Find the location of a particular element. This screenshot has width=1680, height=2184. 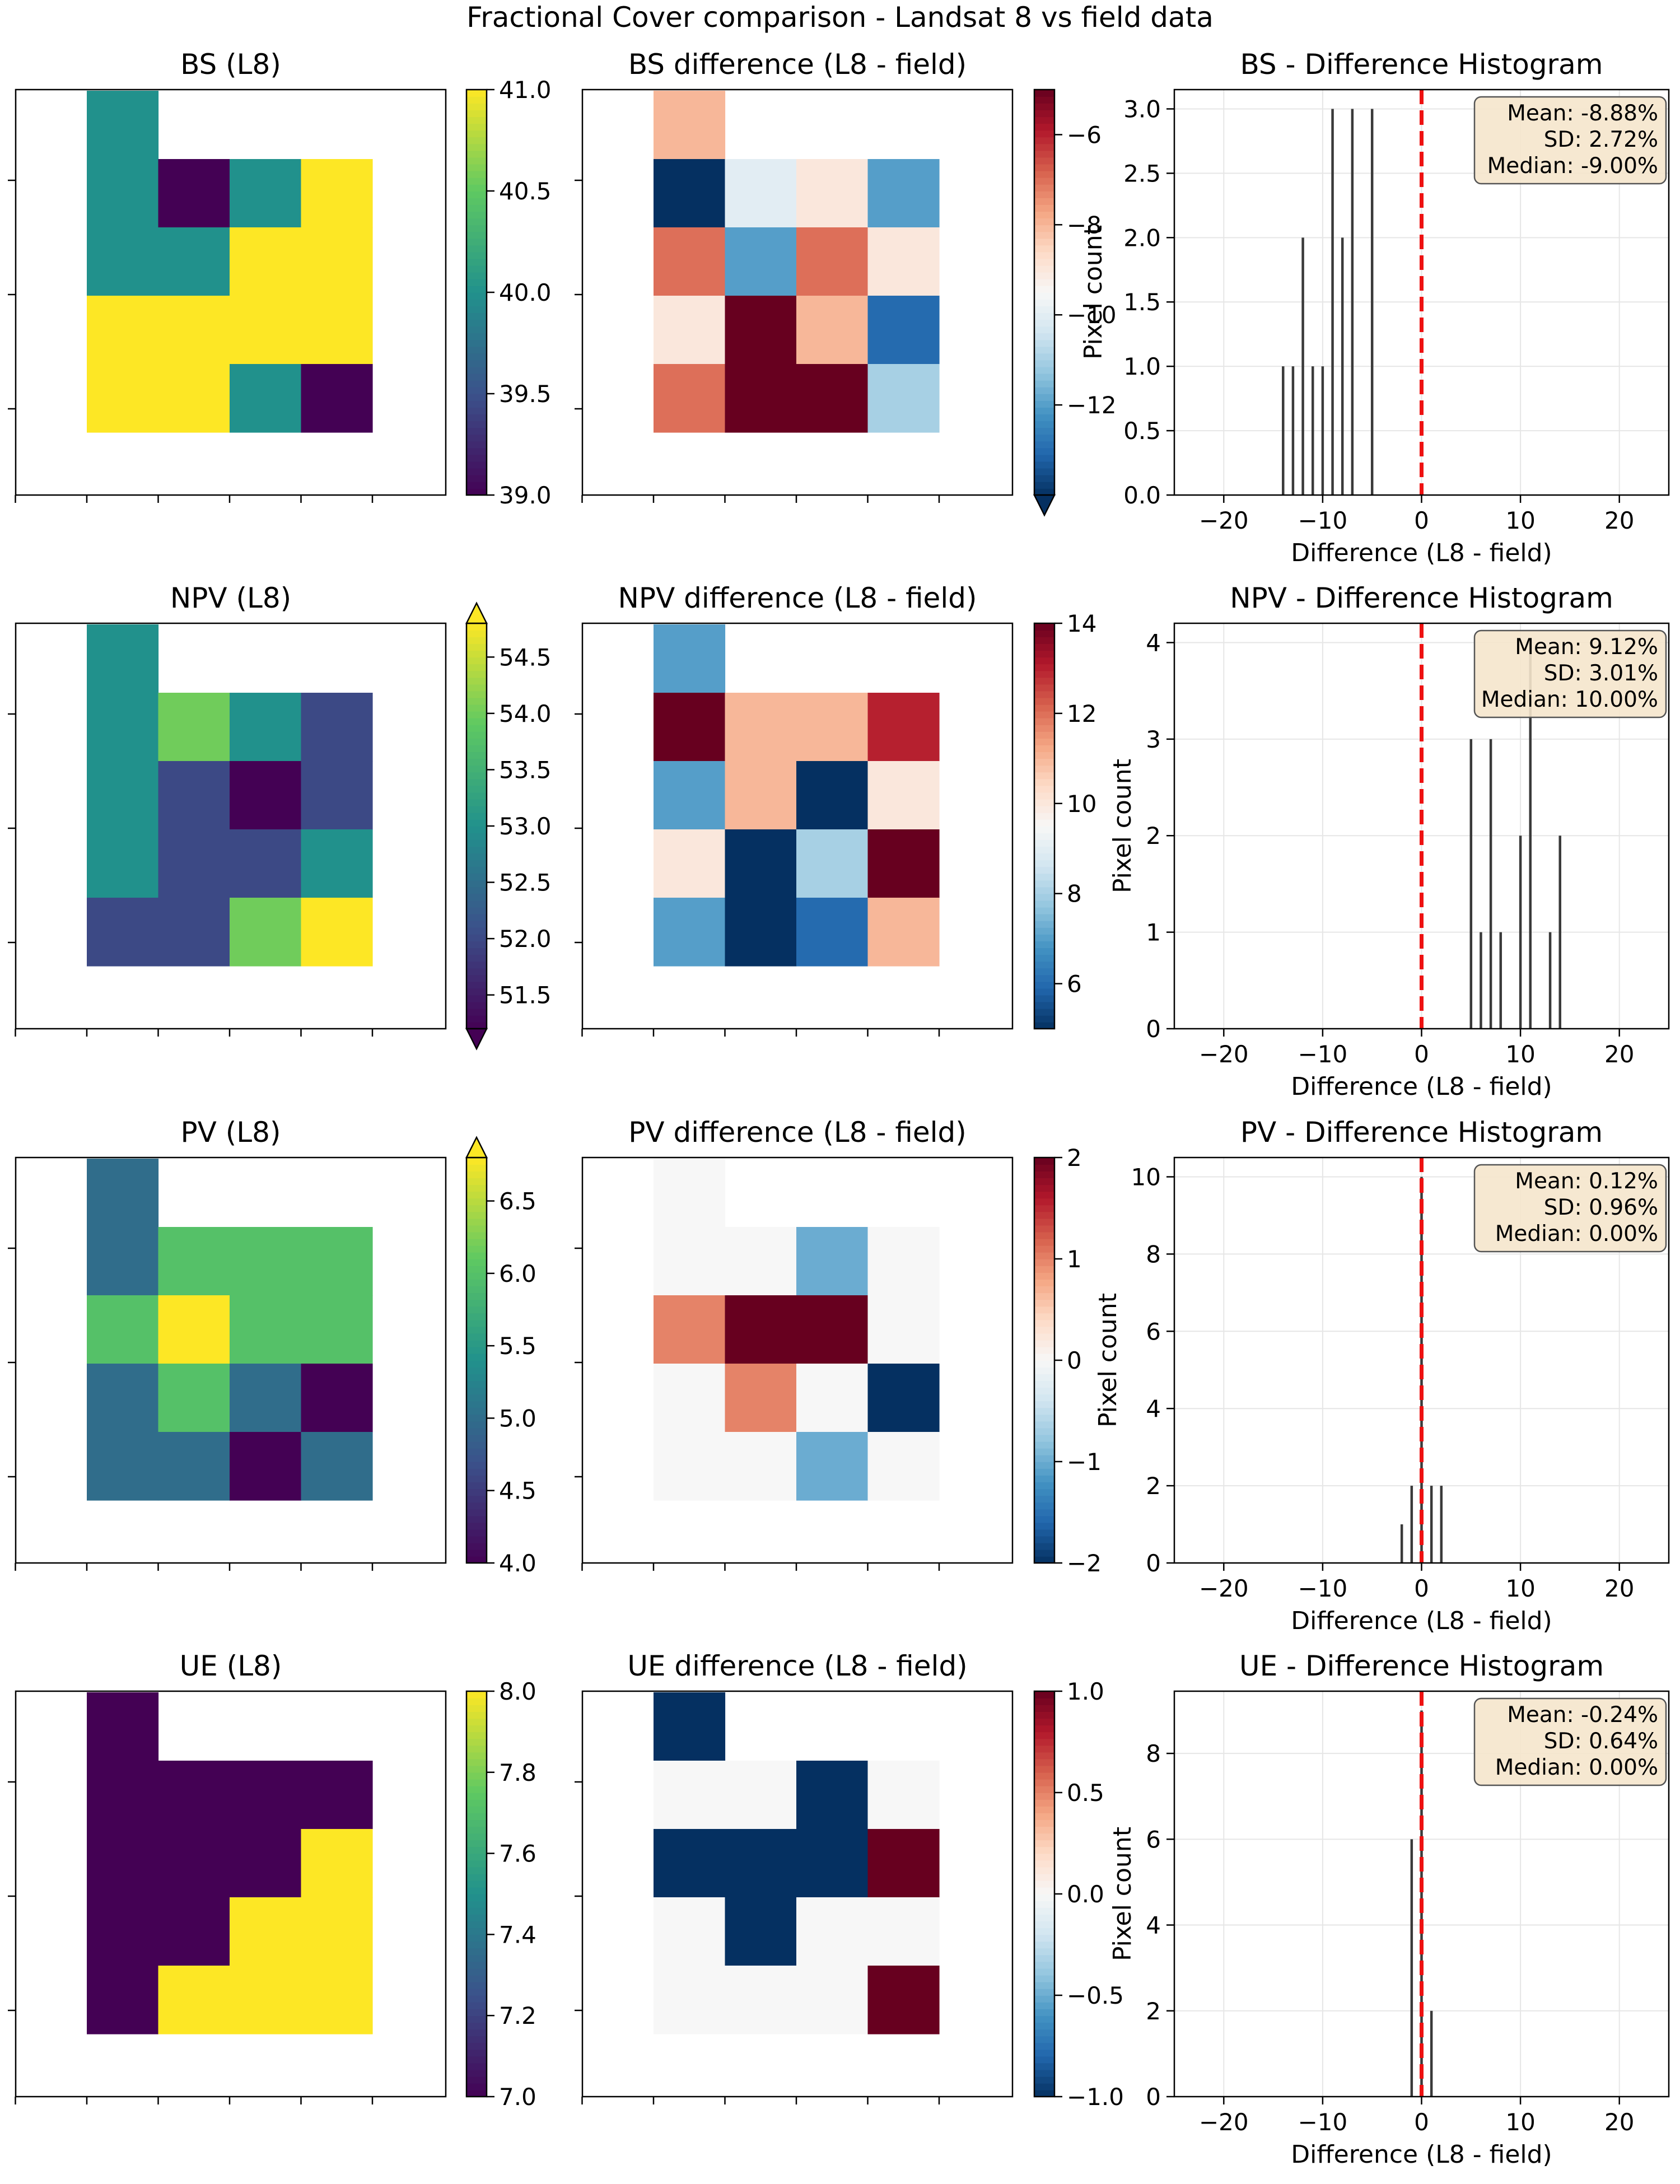

colorbar-tick-label: 4.0 is located at coordinates (518, 1564).